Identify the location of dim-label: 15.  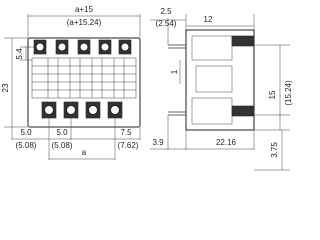
(272, 94).